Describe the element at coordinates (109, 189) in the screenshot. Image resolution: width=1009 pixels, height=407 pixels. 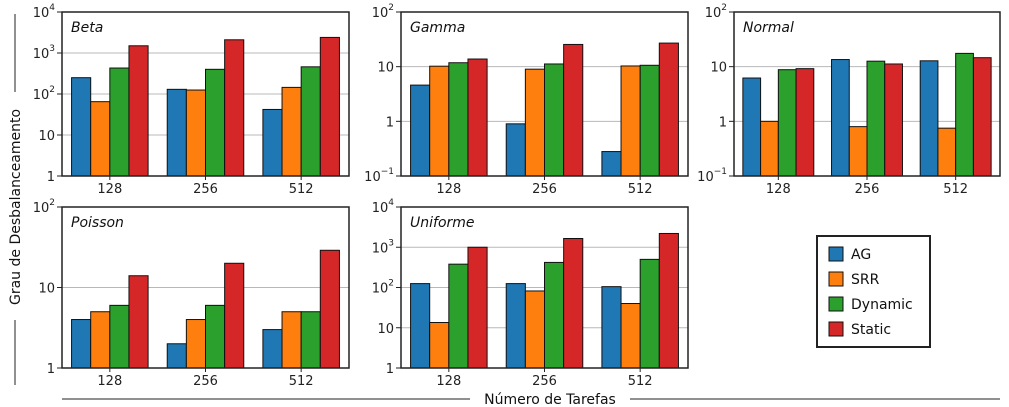
I see `beta-xtick-label: 128` at that location.